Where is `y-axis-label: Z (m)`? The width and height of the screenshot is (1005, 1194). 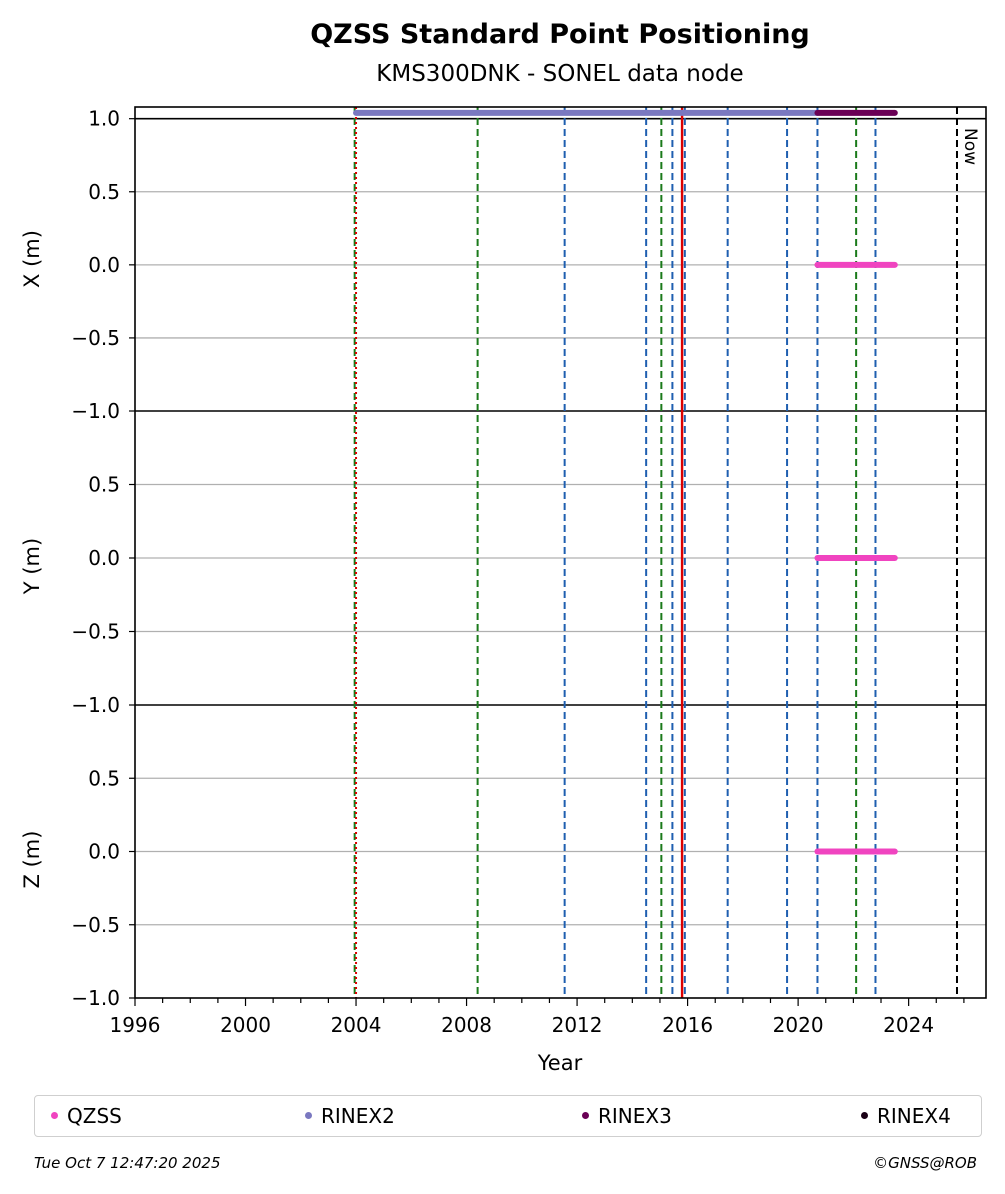
y-axis-label: Z (m) is located at coordinates (32, 860).